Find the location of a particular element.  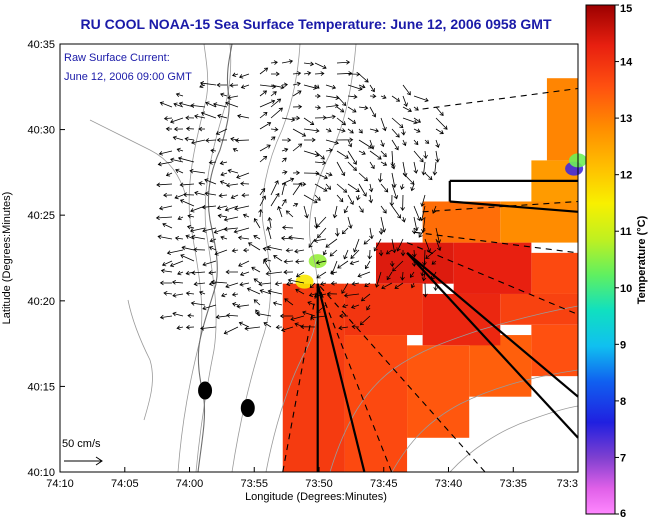

colorbar-label: Temperature (°C) is located at coordinates (642, 259).